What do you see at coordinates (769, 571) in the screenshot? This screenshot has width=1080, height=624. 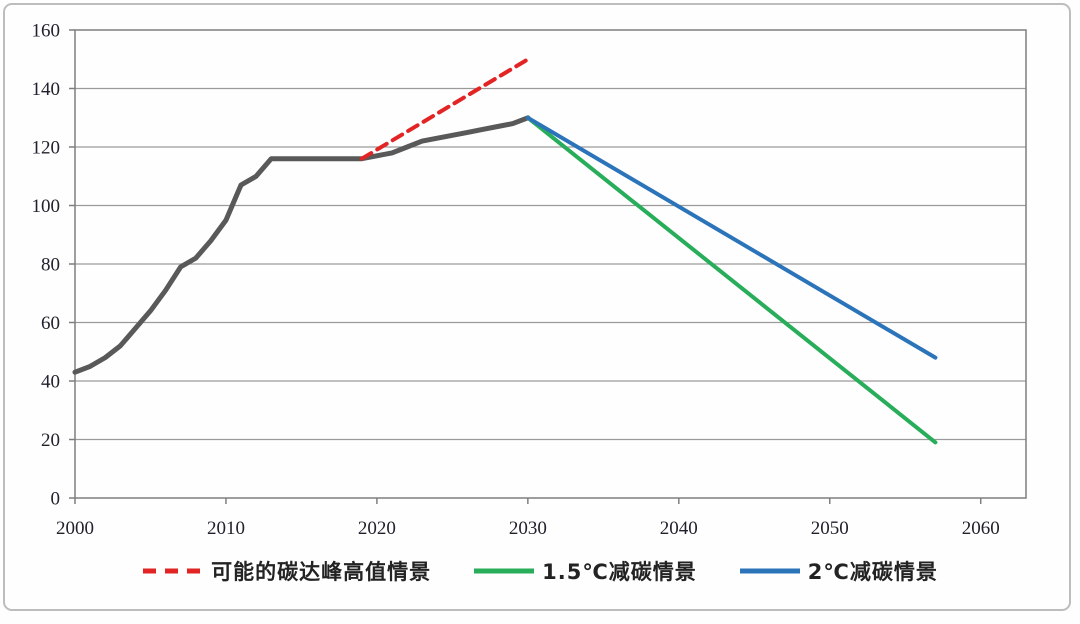 I see `legend-marker-solid-blue` at bounding box center [769, 571].